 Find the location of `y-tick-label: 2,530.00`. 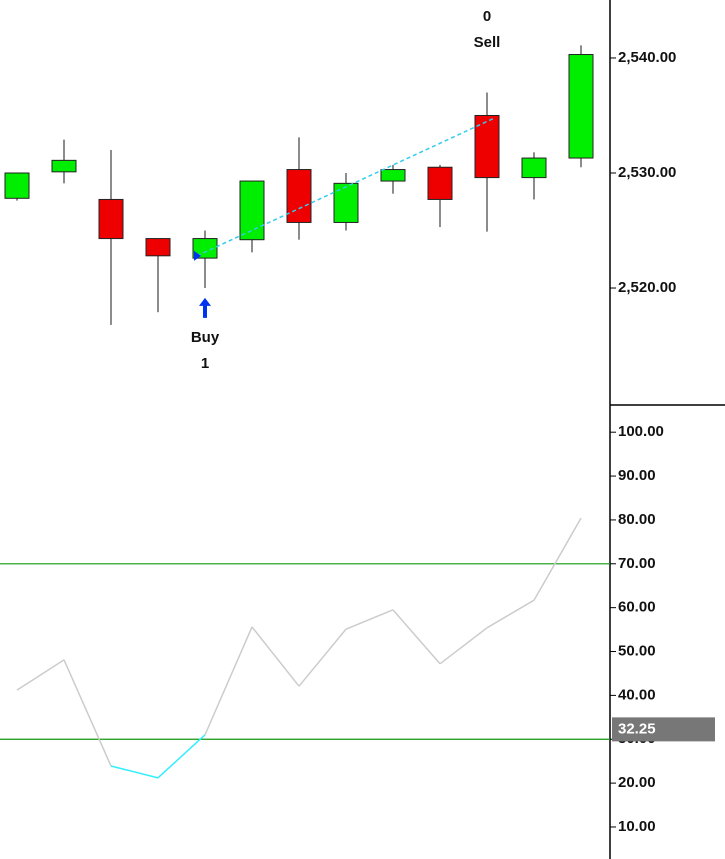

y-tick-label: 2,530.00 is located at coordinates (647, 172).